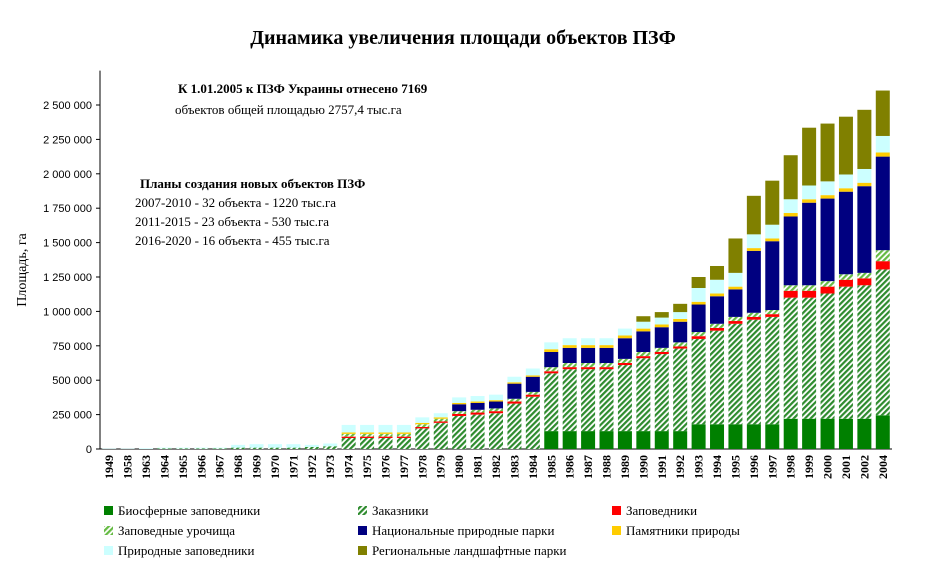 The width and height of the screenshot is (927, 580). What do you see at coordinates (616, 510) in the screenshot?
I see `legend-swatch` at bounding box center [616, 510].